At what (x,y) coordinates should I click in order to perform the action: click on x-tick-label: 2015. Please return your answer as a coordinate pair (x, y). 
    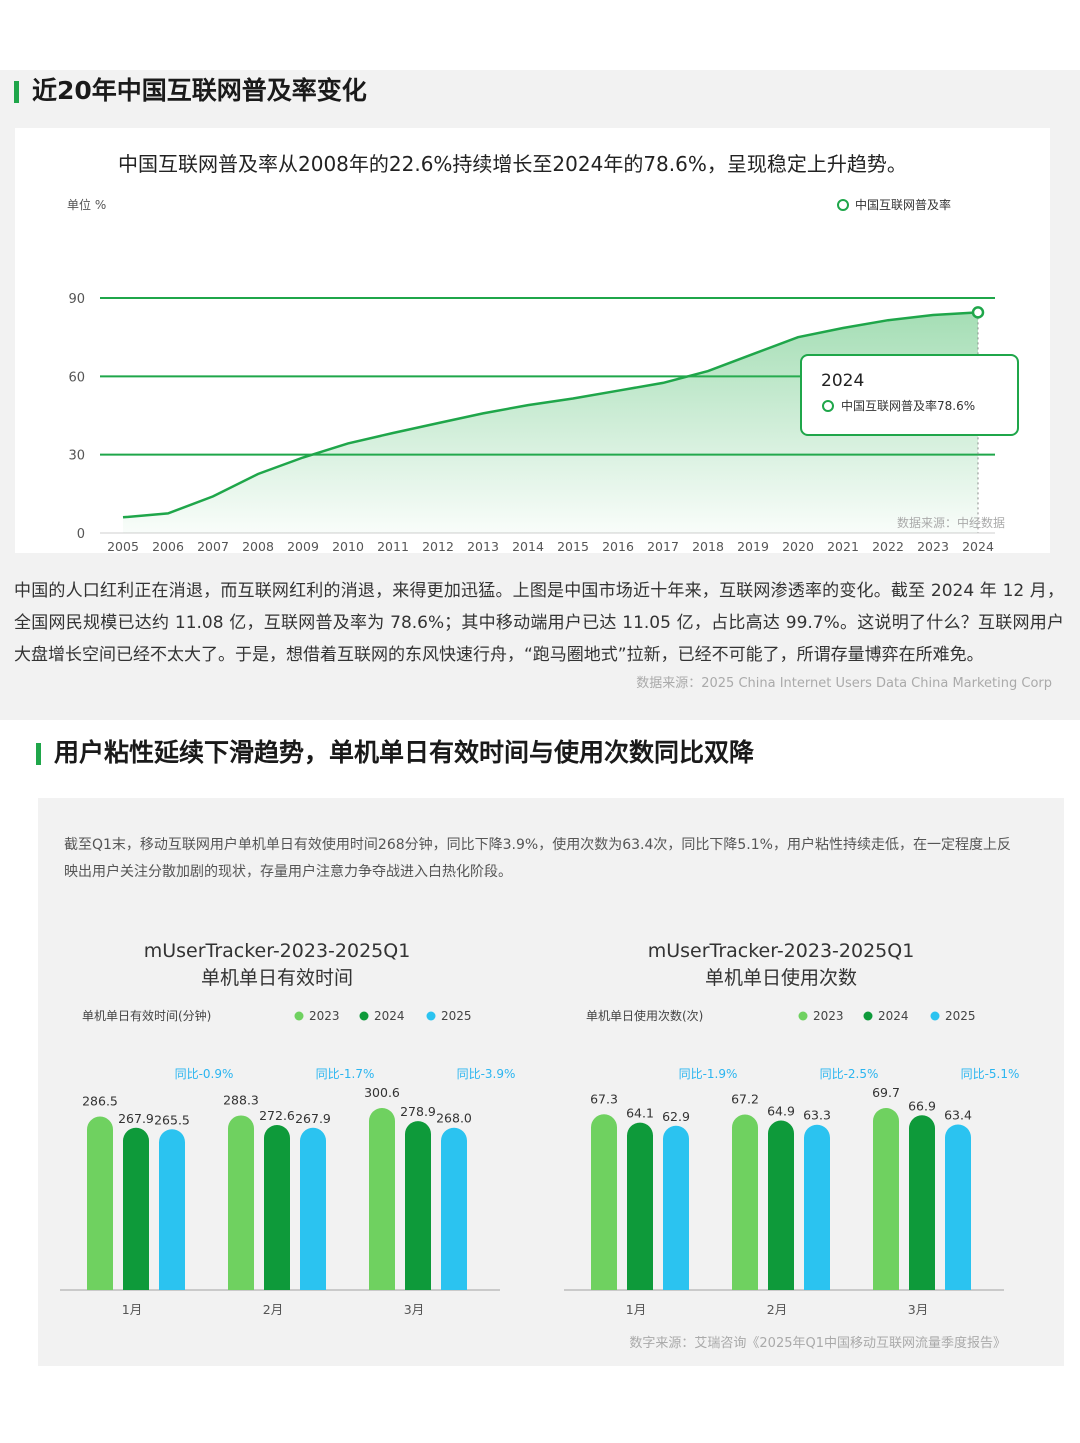
    Looking at the image, I should click on (573, 546).